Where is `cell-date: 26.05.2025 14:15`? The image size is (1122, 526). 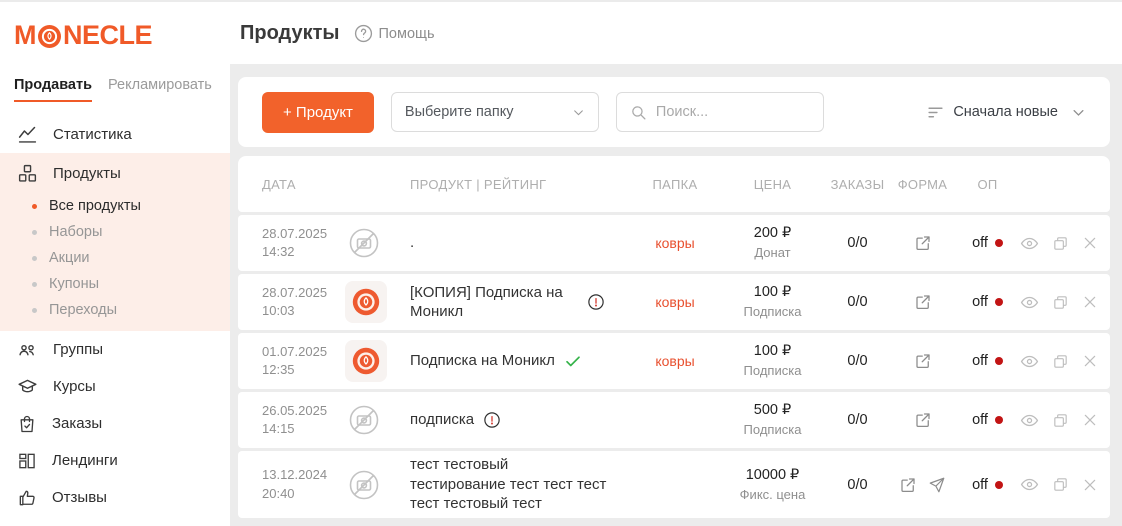
cell-date: 26.05.2025 14:15 is located at coordinates (295, 419).